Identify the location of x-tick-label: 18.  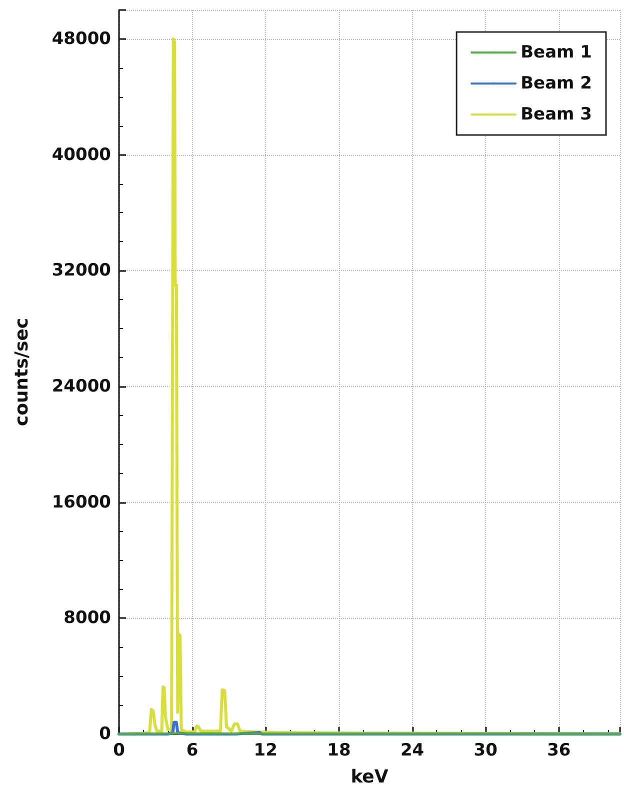
(339, 750).